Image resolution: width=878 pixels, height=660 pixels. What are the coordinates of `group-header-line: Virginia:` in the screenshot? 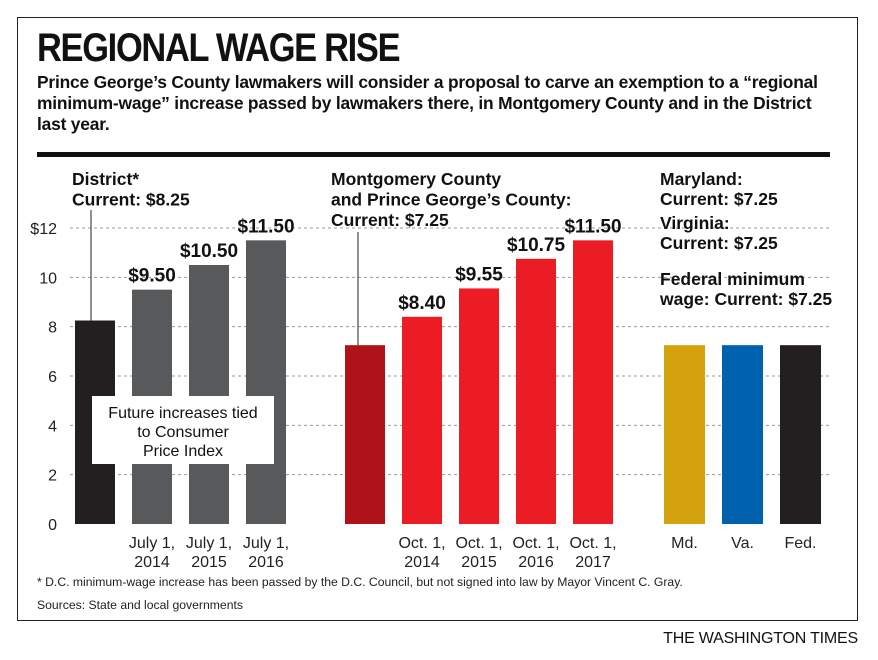 It's located at (695, 223).